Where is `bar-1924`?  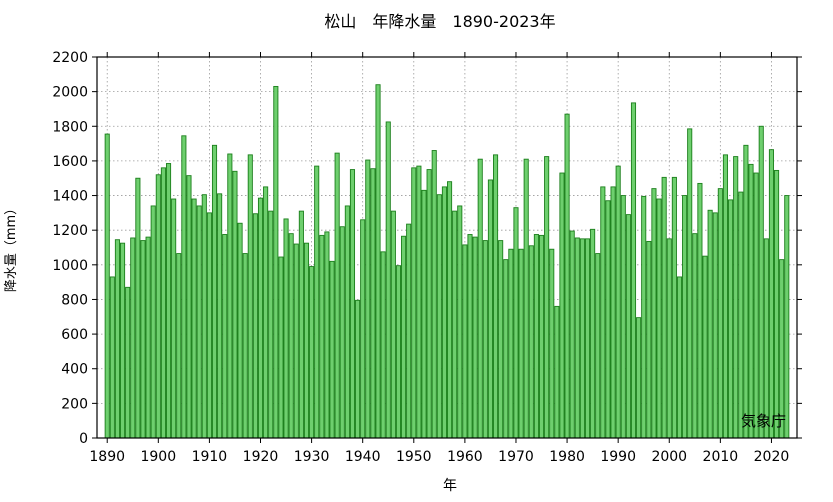
bar-1924 is located at coordinates (281, 347).